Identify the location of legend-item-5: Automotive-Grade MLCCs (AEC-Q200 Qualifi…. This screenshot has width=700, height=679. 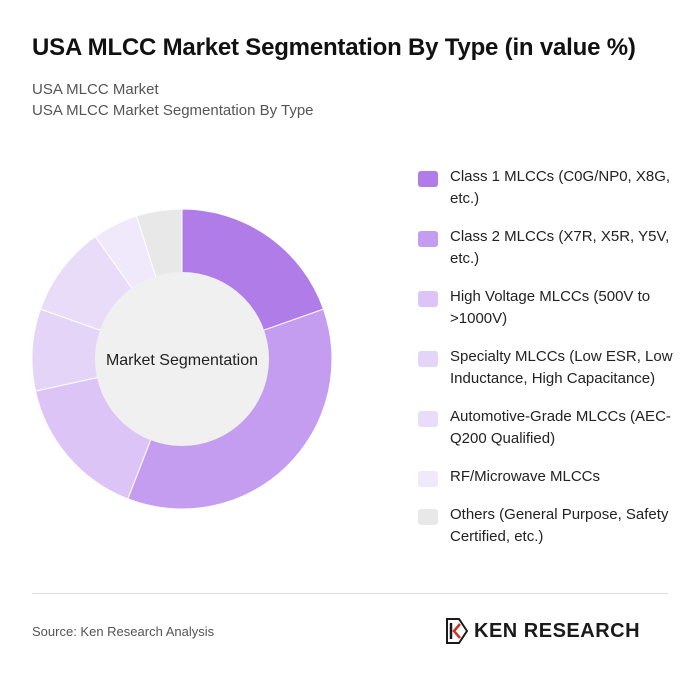
(548, 428).